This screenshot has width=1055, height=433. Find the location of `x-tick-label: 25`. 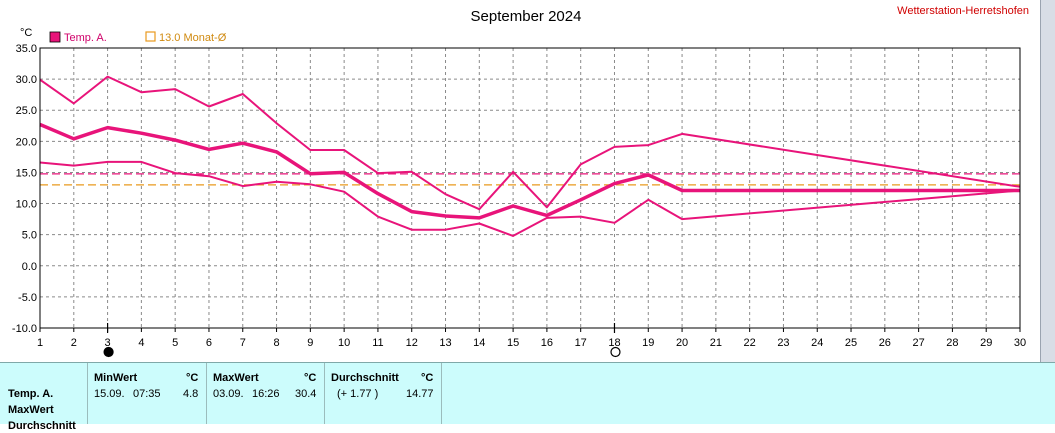

x-tick-label: 25 is located at coordinates (851, 343).